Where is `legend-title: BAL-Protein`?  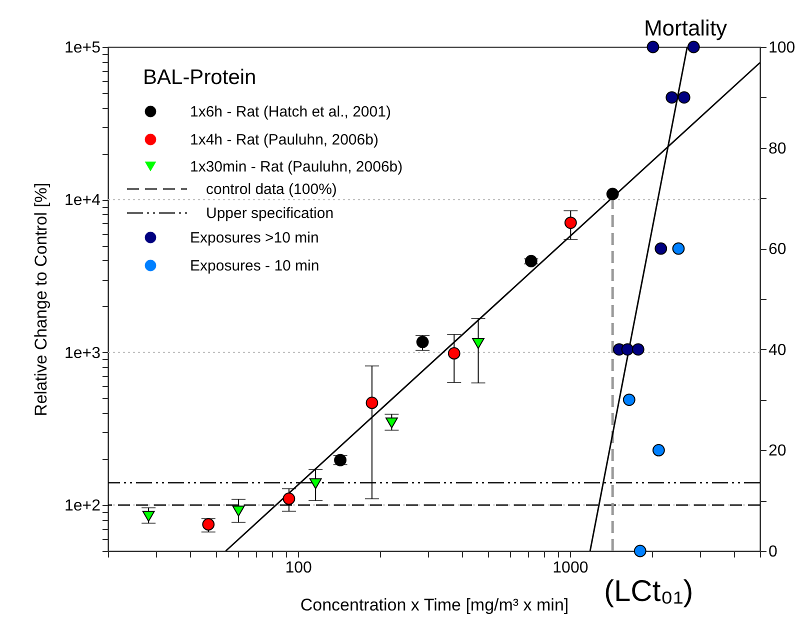
legend-title: BAL-Protein is located at coordinates (199, 77).